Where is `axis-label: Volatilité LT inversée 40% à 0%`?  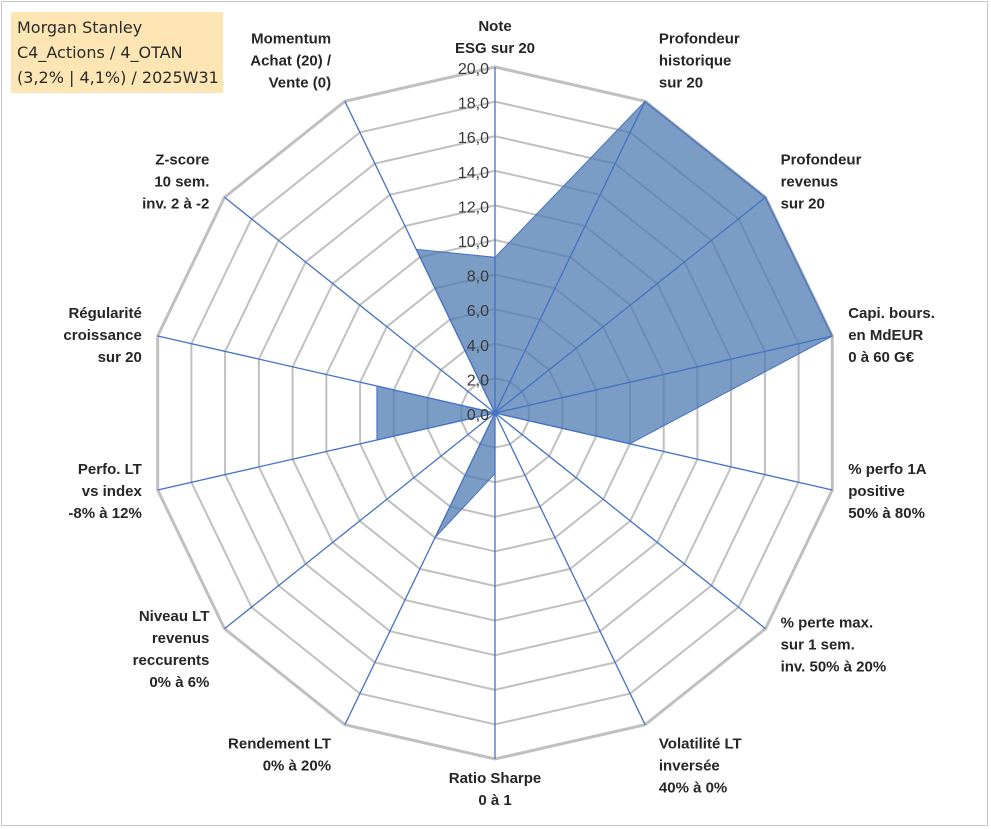
axis-label: Volatilité LT inversée 40% à 0% is located at coordinates (700, 765).